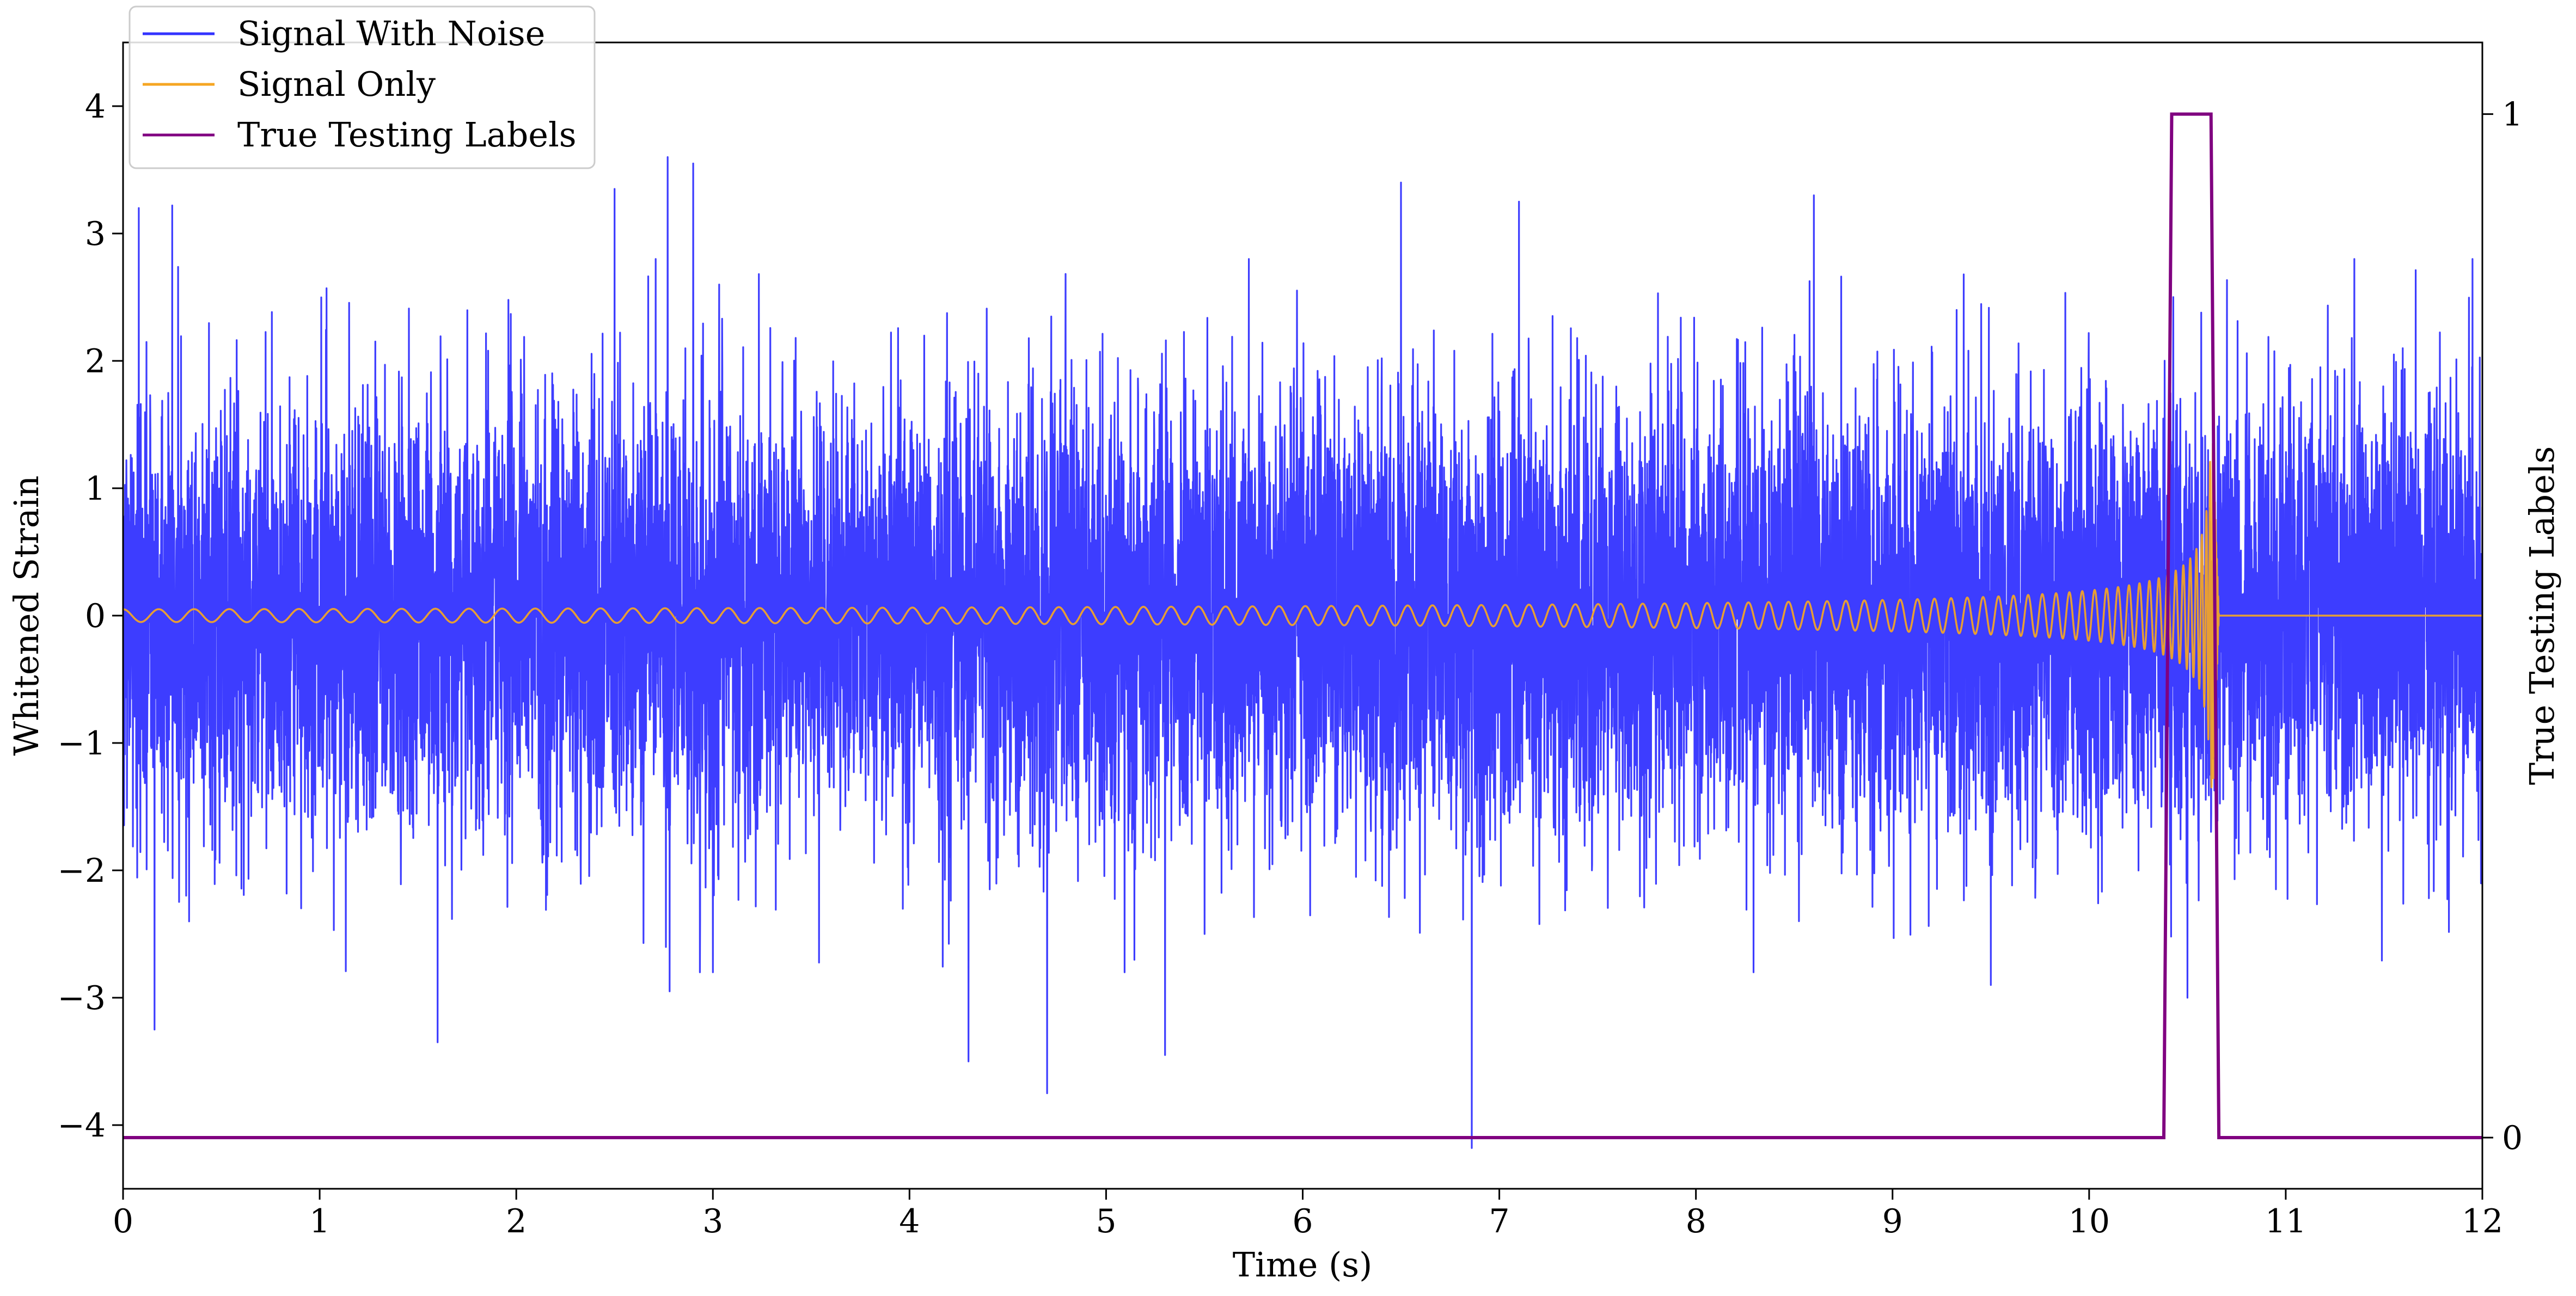  I want to click on x-axis-ticks: 0 1 2 3 4 5 6 7 8 9 10 11 12, so click(1308, 1215).